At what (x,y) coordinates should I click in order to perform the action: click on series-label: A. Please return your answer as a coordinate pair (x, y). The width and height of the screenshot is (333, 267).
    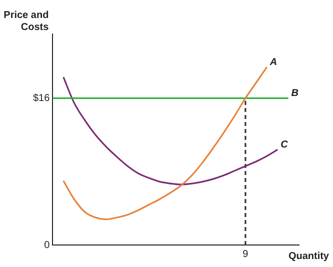
    Looking at the image, I should click on (273, 62).